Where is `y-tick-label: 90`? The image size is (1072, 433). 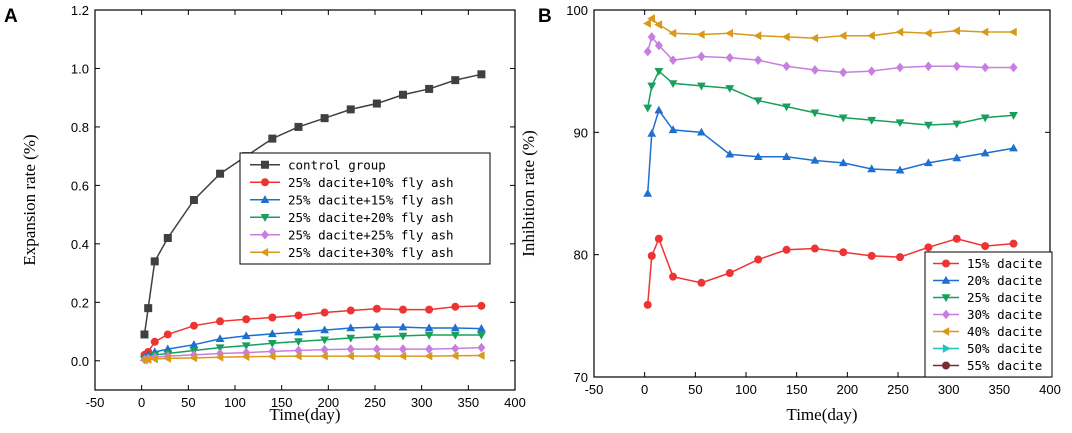
y-tick-label: 90 is located at coordinates (581, 132).